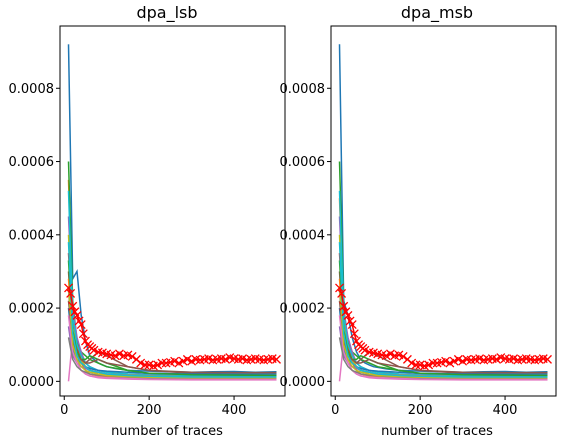  I want to click on subplot-title: dpa_msb, so click(437, 13).